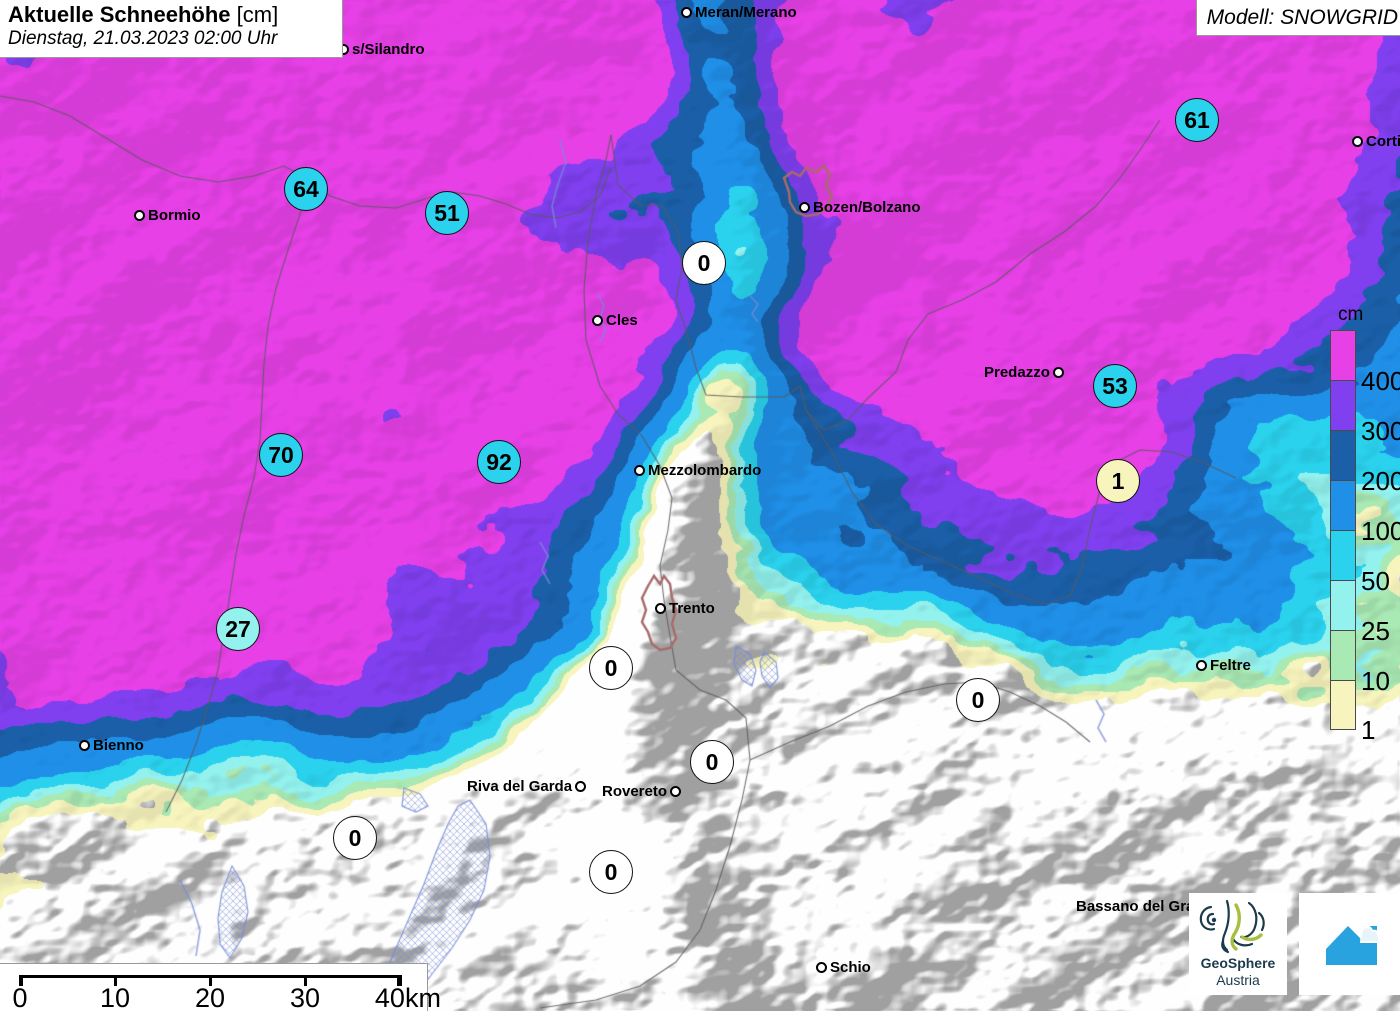 The width and height of the screenshot is (1400, 1011). What do you see at coordinates (1365, 512) in the screenshot?
I see `legend-band-100: 100` at bounding box center [1365, 512].